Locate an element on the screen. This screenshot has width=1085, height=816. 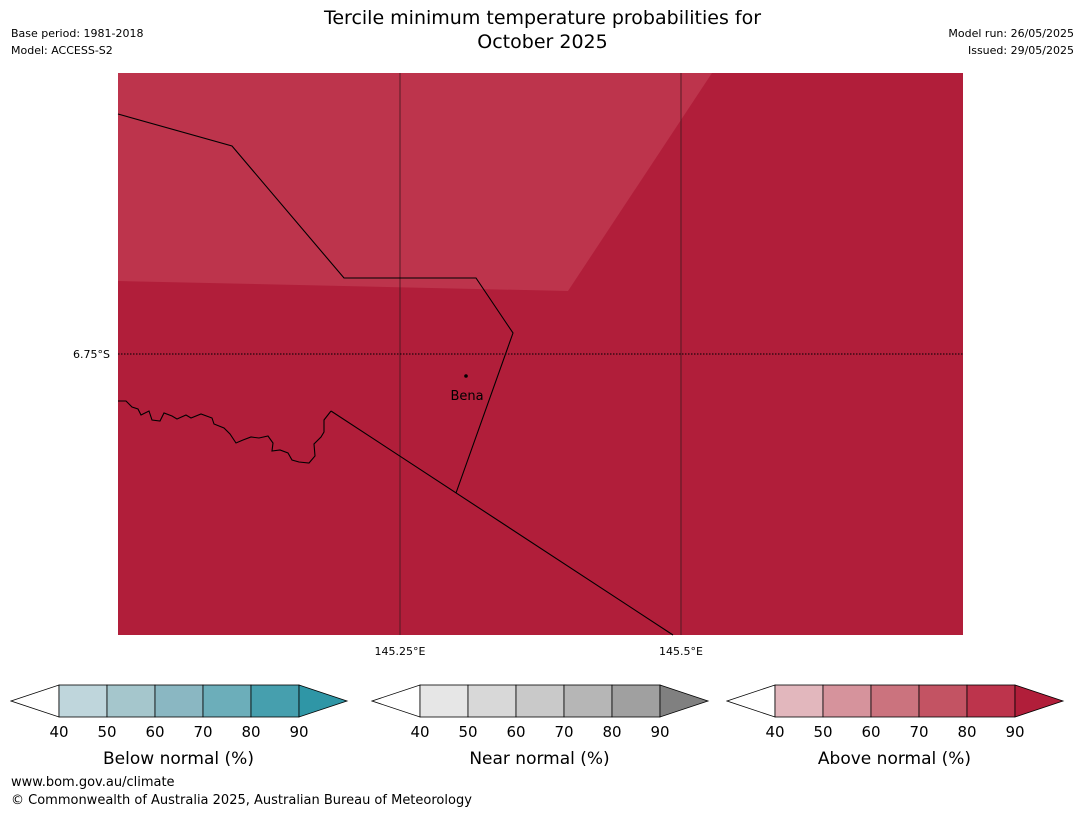
model-run-text: Model run: 26/05/2025 is located at coordinates (1011, 33).